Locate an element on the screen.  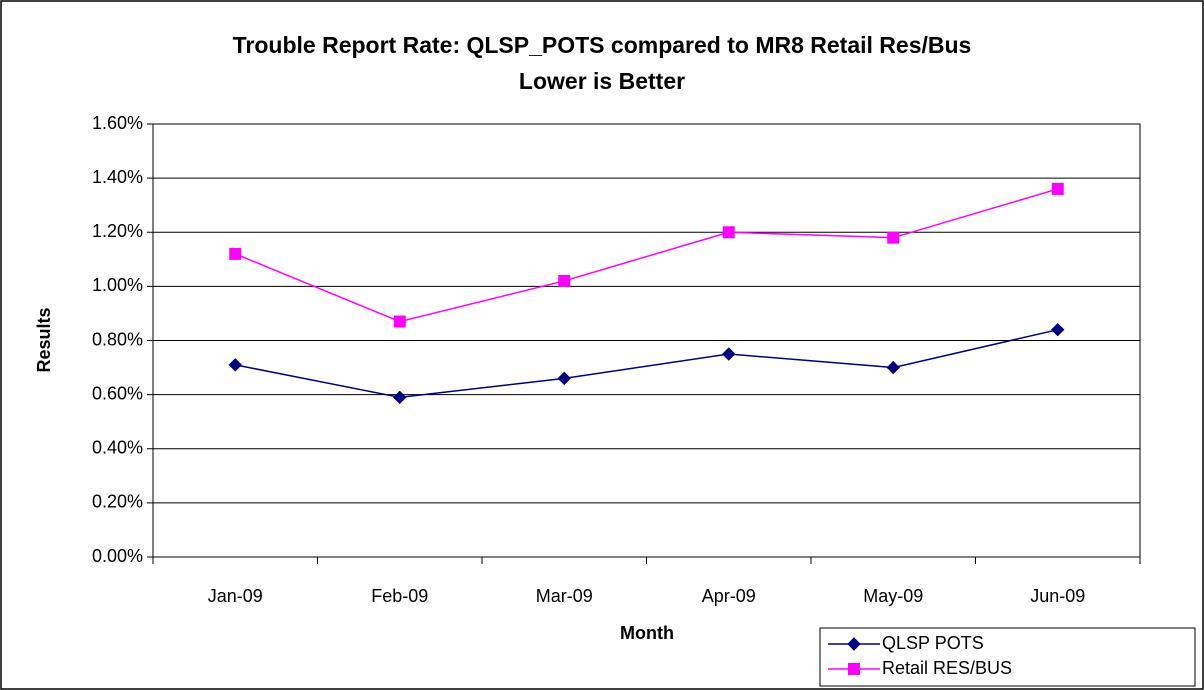
x-axis-label: Month is located at coordinates (647, 633).